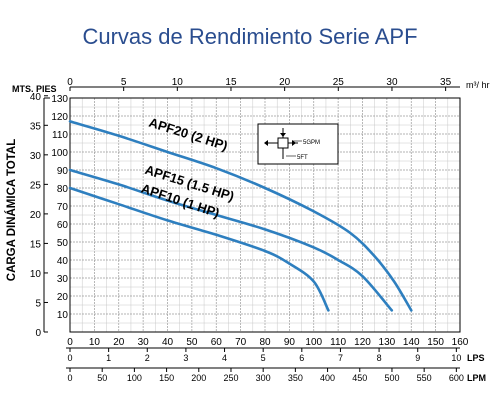 The height and width of the screenshot is (400, 500). Describe the element at coordinates (60, 135) in the screenshot. I see `pies-tick-label: 110` at that location.